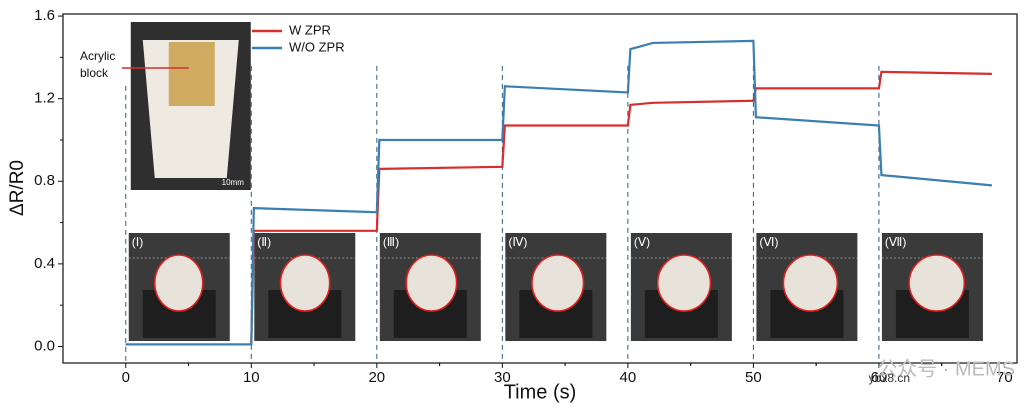  What do you see at coordinates (138, 242) in the screenshot?
I see `phase-label: (Ⅰ)` at bounding box center [138, 242].